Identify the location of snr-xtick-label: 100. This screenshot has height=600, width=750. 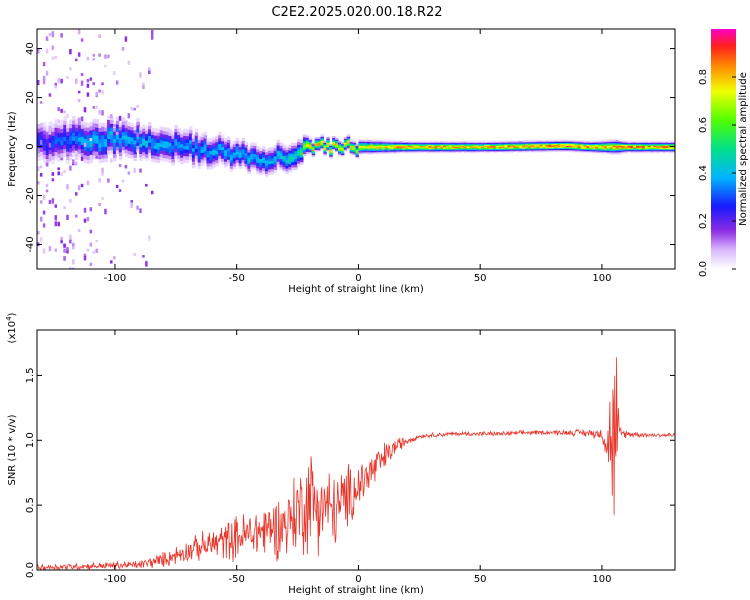
(601, 579).